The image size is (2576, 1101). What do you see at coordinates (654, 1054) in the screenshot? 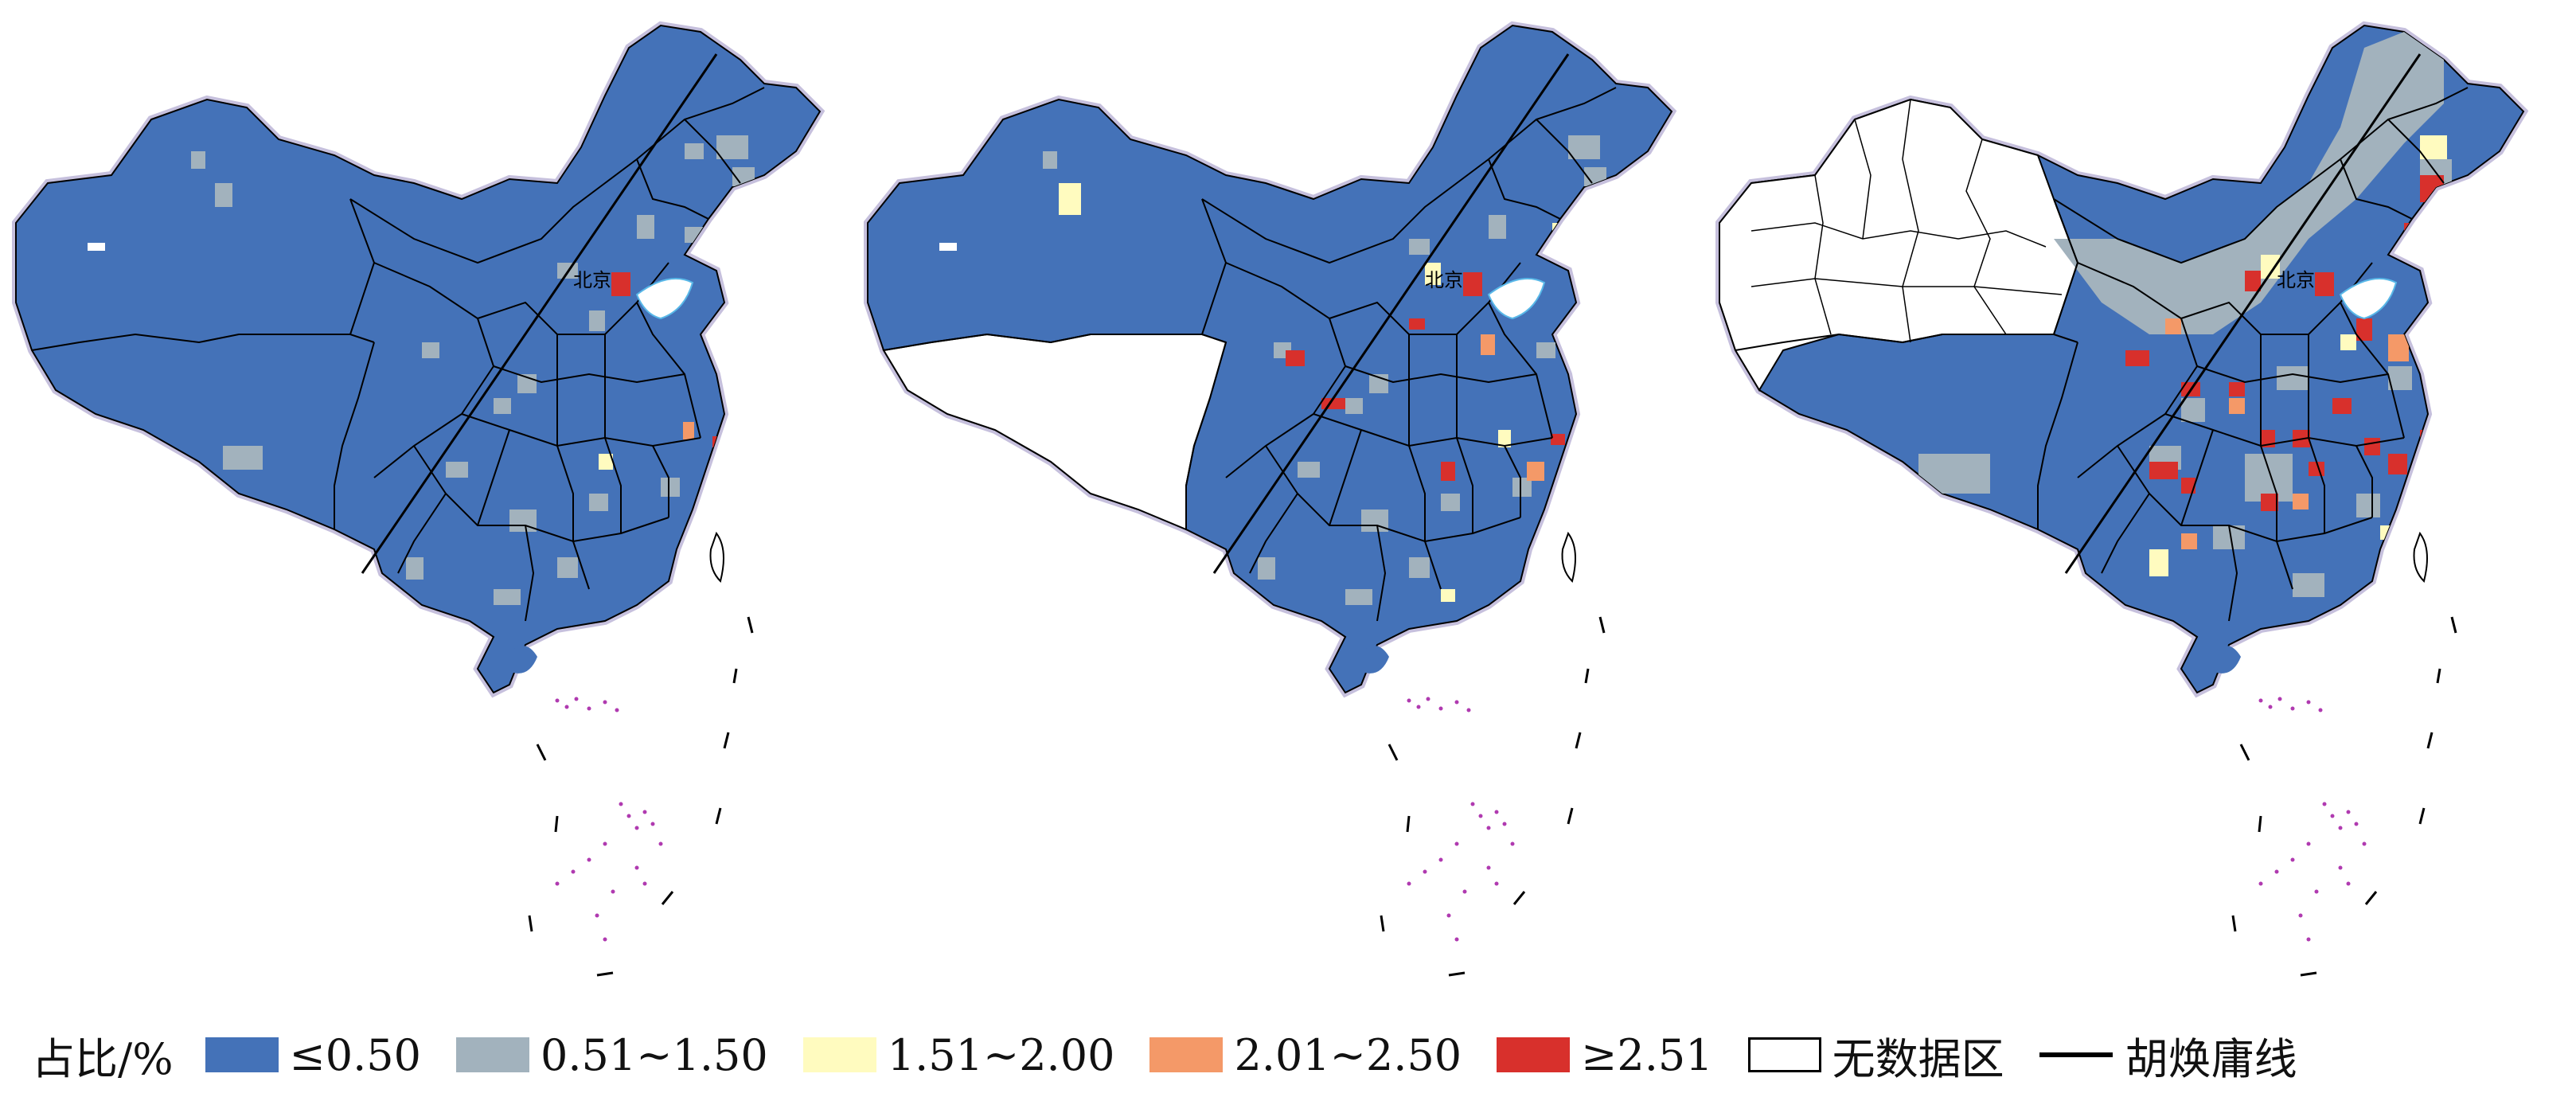
I see `legend-label-low: 0.51~1.50` at bounding box center [654, 1054].